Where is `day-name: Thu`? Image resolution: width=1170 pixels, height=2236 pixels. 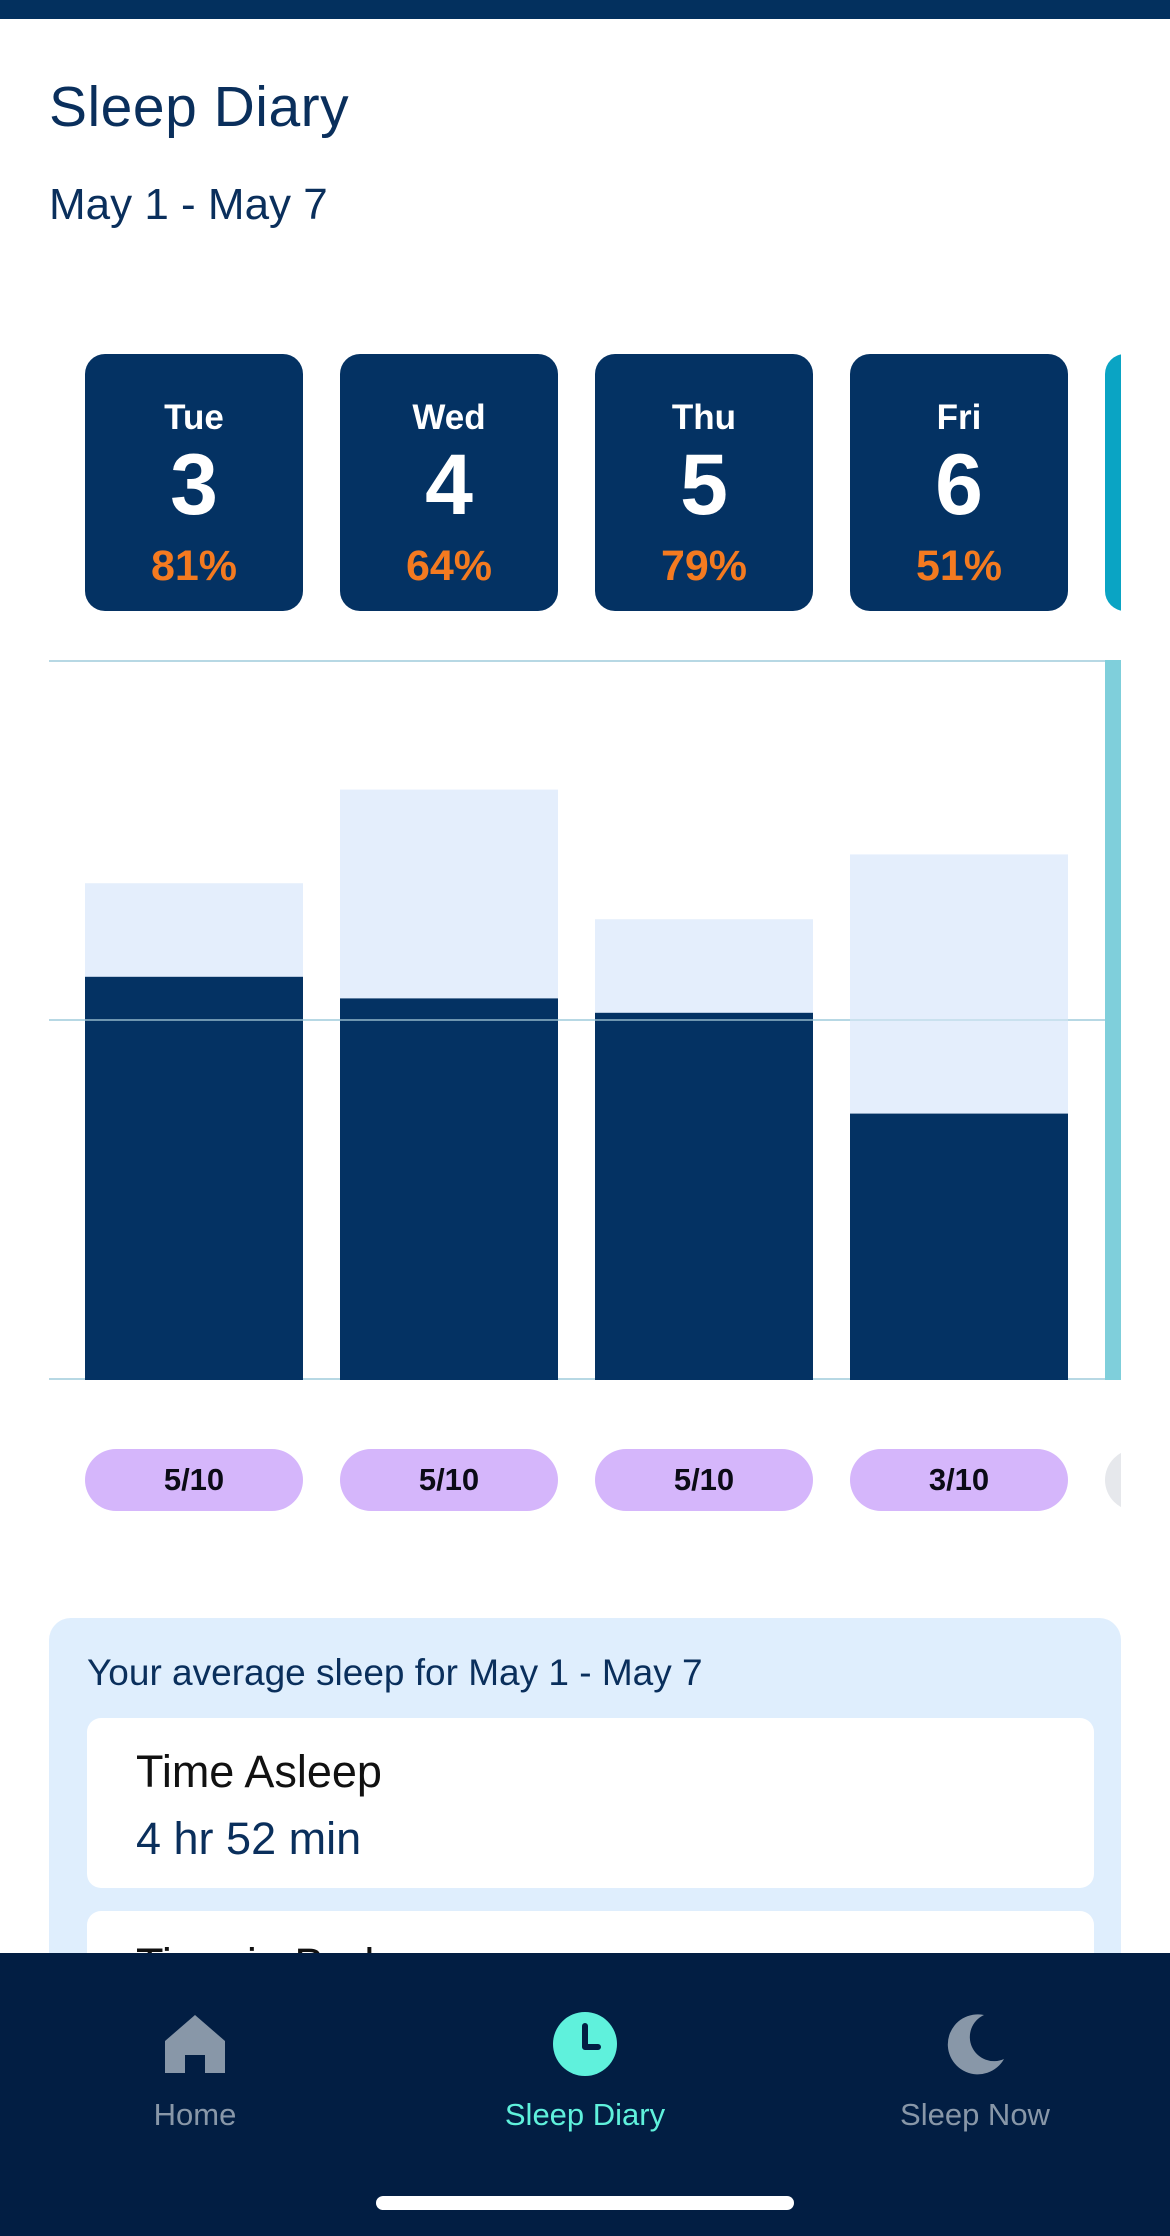 day-name: Thu is located at coordinates (704, 417).